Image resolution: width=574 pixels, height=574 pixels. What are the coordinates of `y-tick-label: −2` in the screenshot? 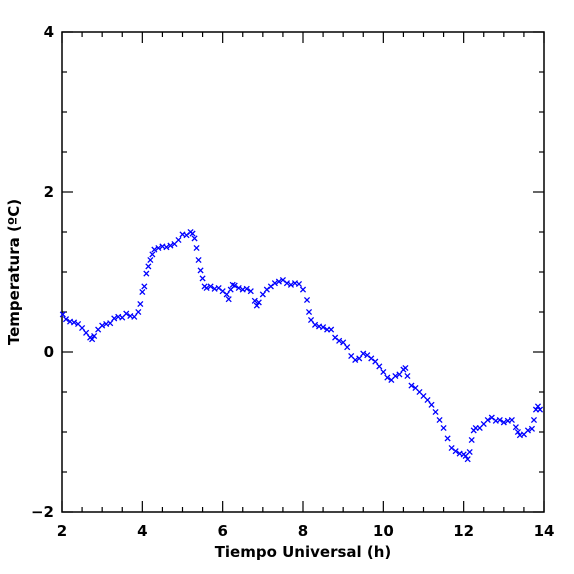 It's located at (42, 512).